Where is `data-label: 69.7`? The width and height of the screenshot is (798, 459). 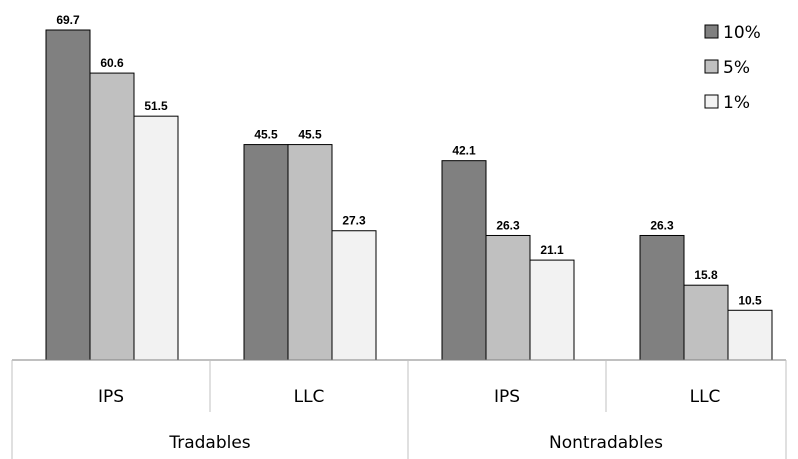 data-label: 69.7 is located at coordinates (68, 20).